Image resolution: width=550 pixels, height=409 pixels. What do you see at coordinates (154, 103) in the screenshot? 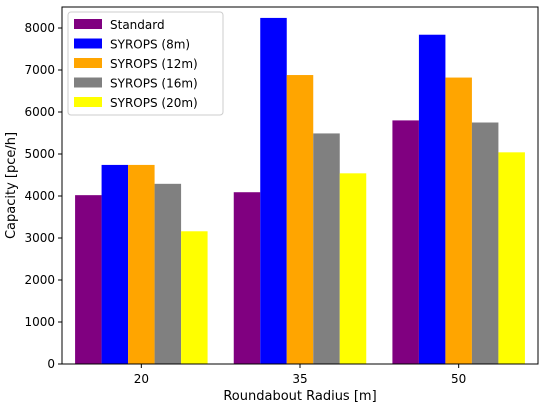
I see `legend-label: SYROPS (20m)` at bounding box center [154, 103].